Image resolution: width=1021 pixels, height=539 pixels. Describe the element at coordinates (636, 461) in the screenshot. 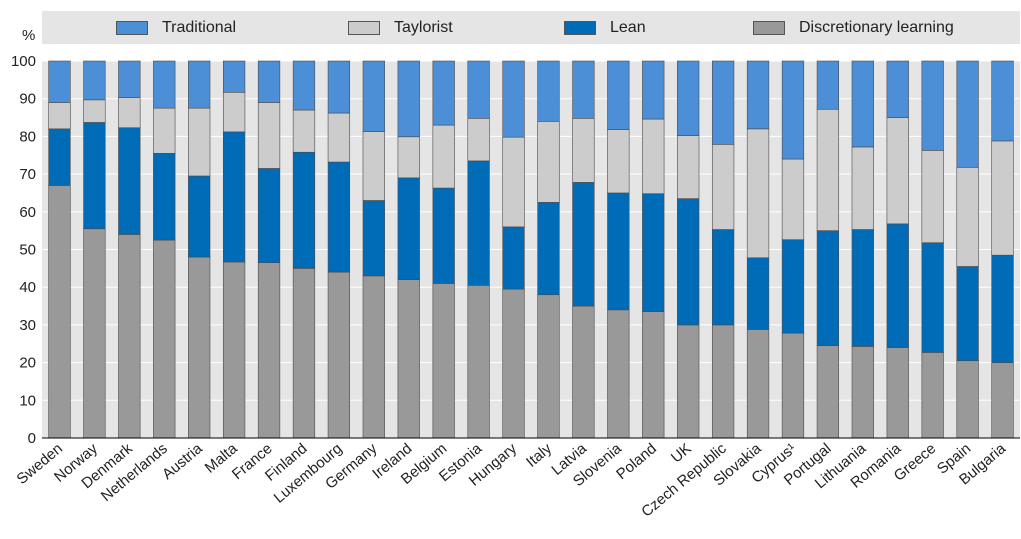

I see `x-tick-label-17: Poland` at that location.